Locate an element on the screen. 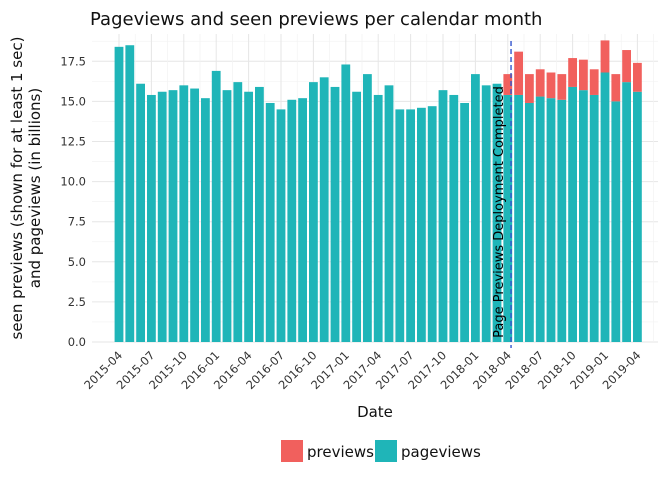 Image resolution: width=672 pixels, height=480 pixels. y-tick-label: 2.5 is located at coordinates (77, 302).